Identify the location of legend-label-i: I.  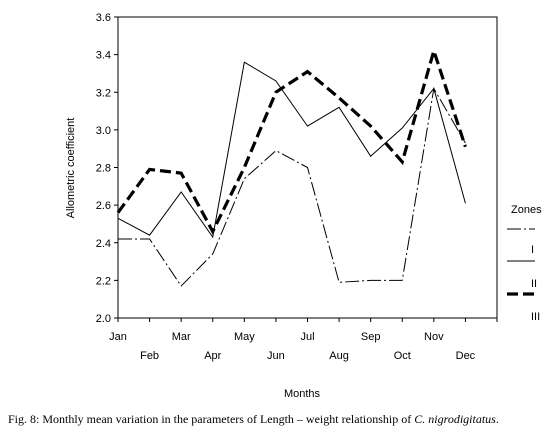
(532, 250).